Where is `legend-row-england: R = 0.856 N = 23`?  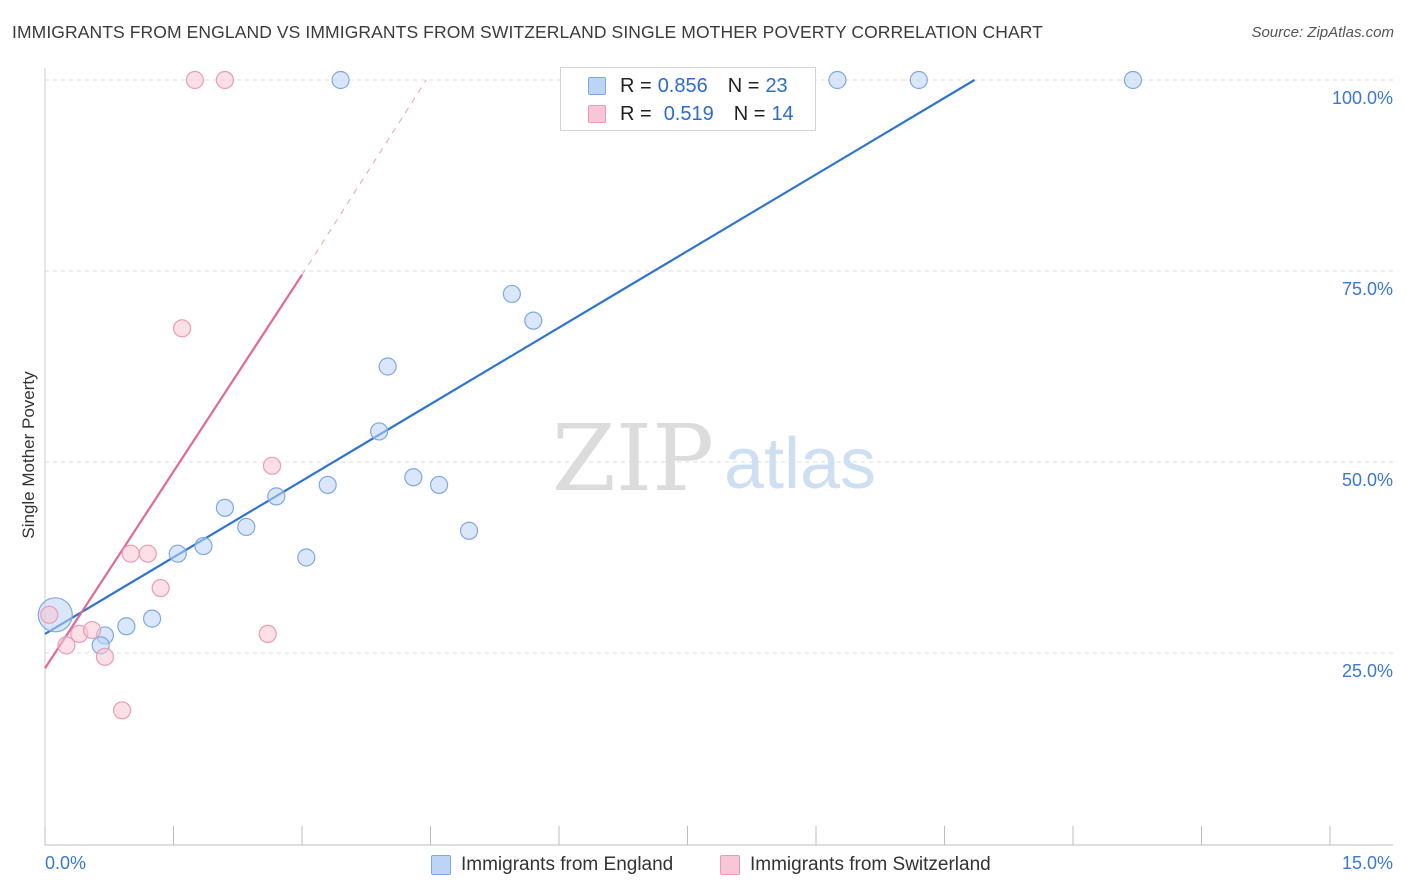
legend-row-england: R = 0.856 N = 23 is located at coordinates (688, 86).